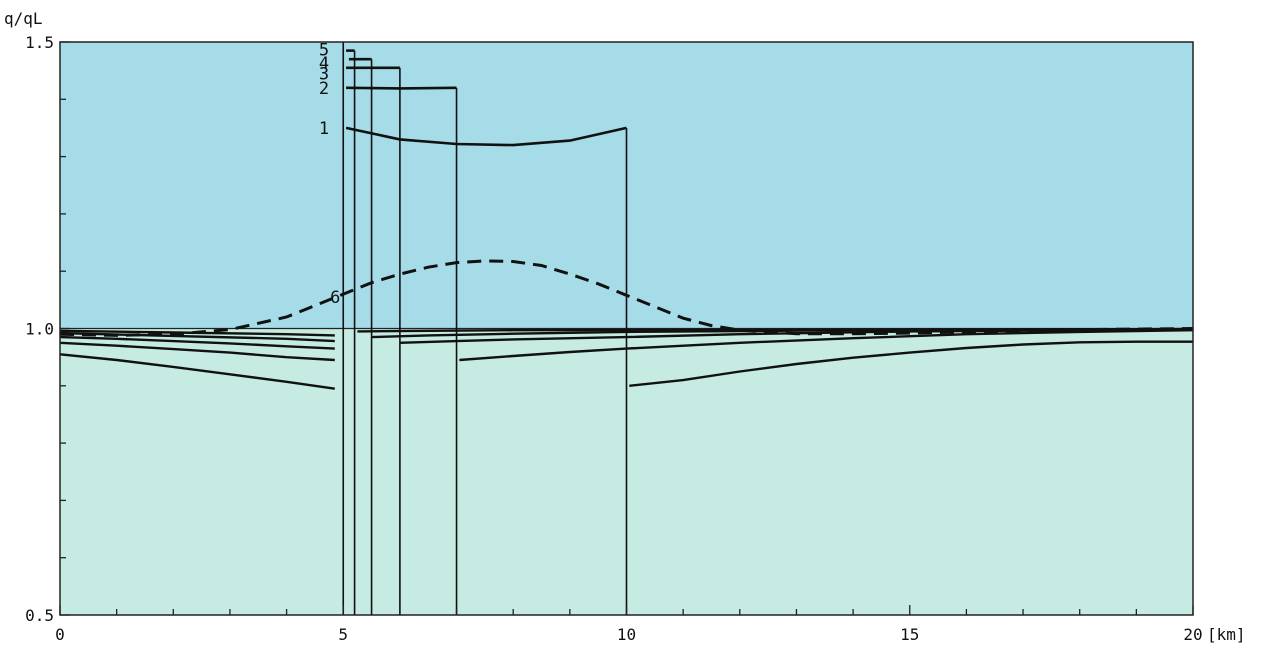 This screenshot has width=1262, height=667. I want to click on x-tick-label: 15, so click(909, 634).